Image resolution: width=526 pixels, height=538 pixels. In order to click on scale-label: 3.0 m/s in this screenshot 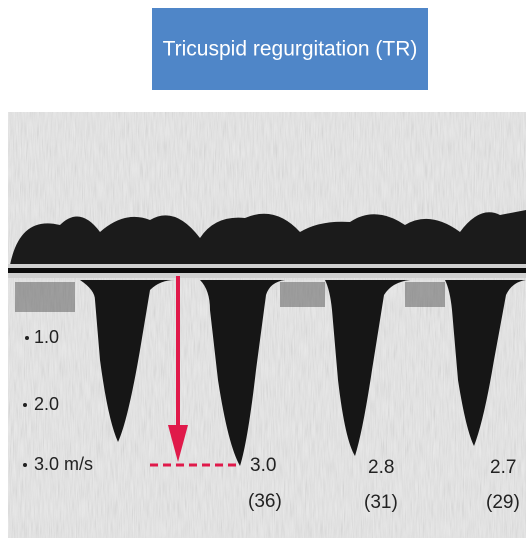, I will do `click(63, 464)`.